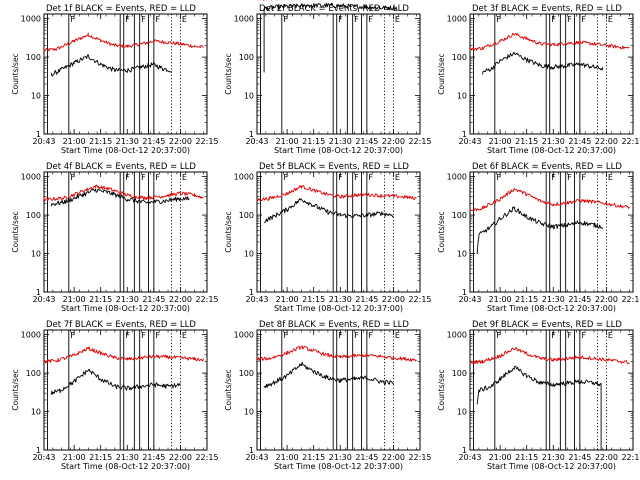 The height and width of the screenshot is (480, 640). Describe the element at coordinates (336, 193) in the screenshot. I see `lld-series-line` at that location.